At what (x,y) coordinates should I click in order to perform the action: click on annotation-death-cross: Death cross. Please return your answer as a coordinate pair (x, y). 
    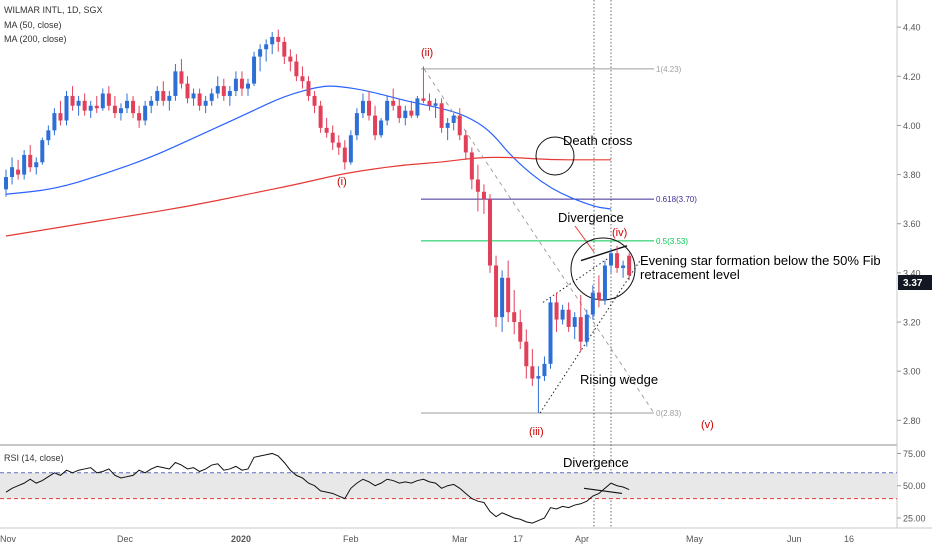
    Looking at the image, I should click on (598, 140).